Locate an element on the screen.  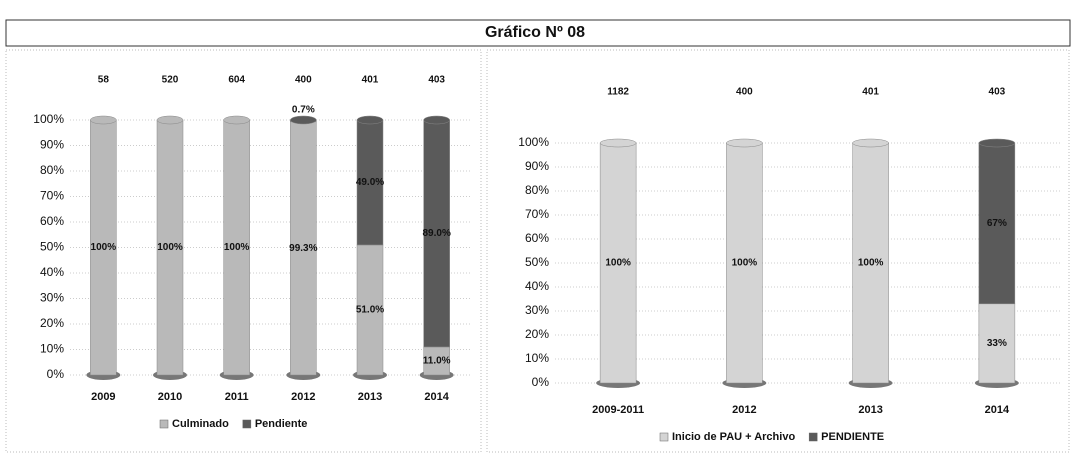
total-label: 1182 is located at coordinates (618, 92).